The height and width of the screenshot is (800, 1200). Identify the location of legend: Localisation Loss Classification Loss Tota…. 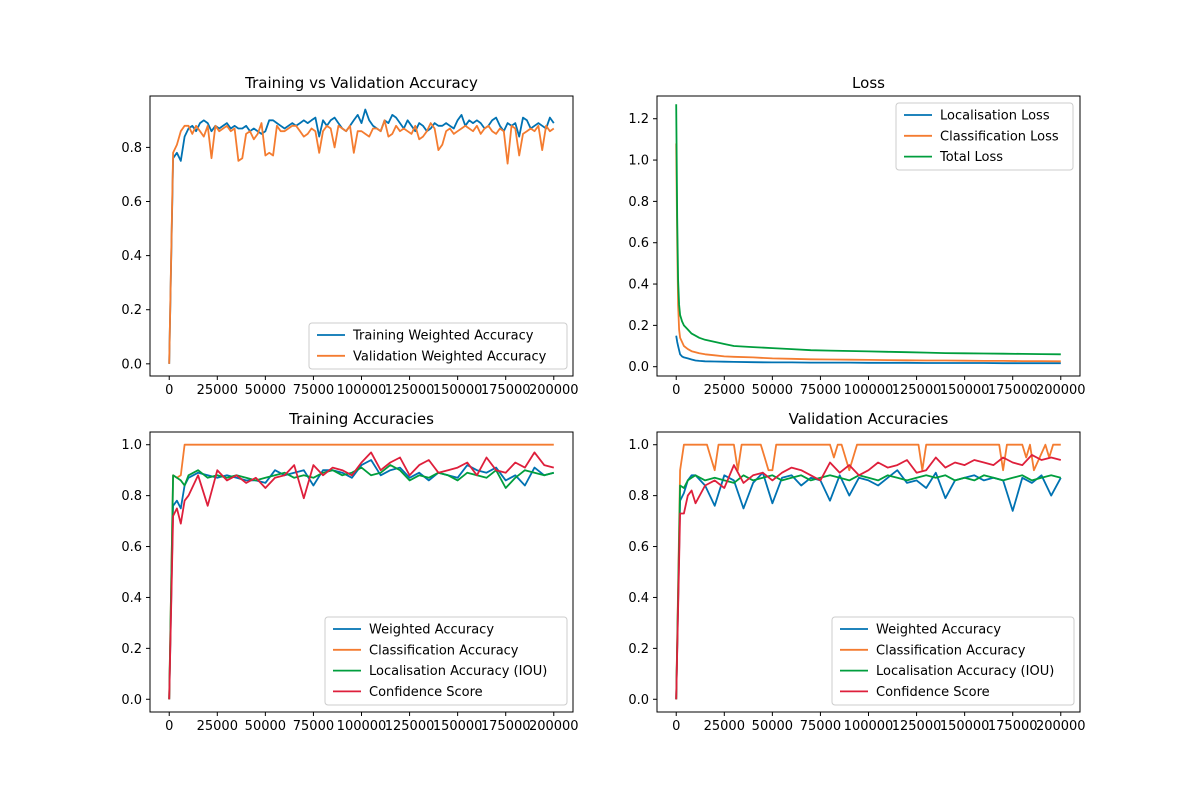
(984, 136).